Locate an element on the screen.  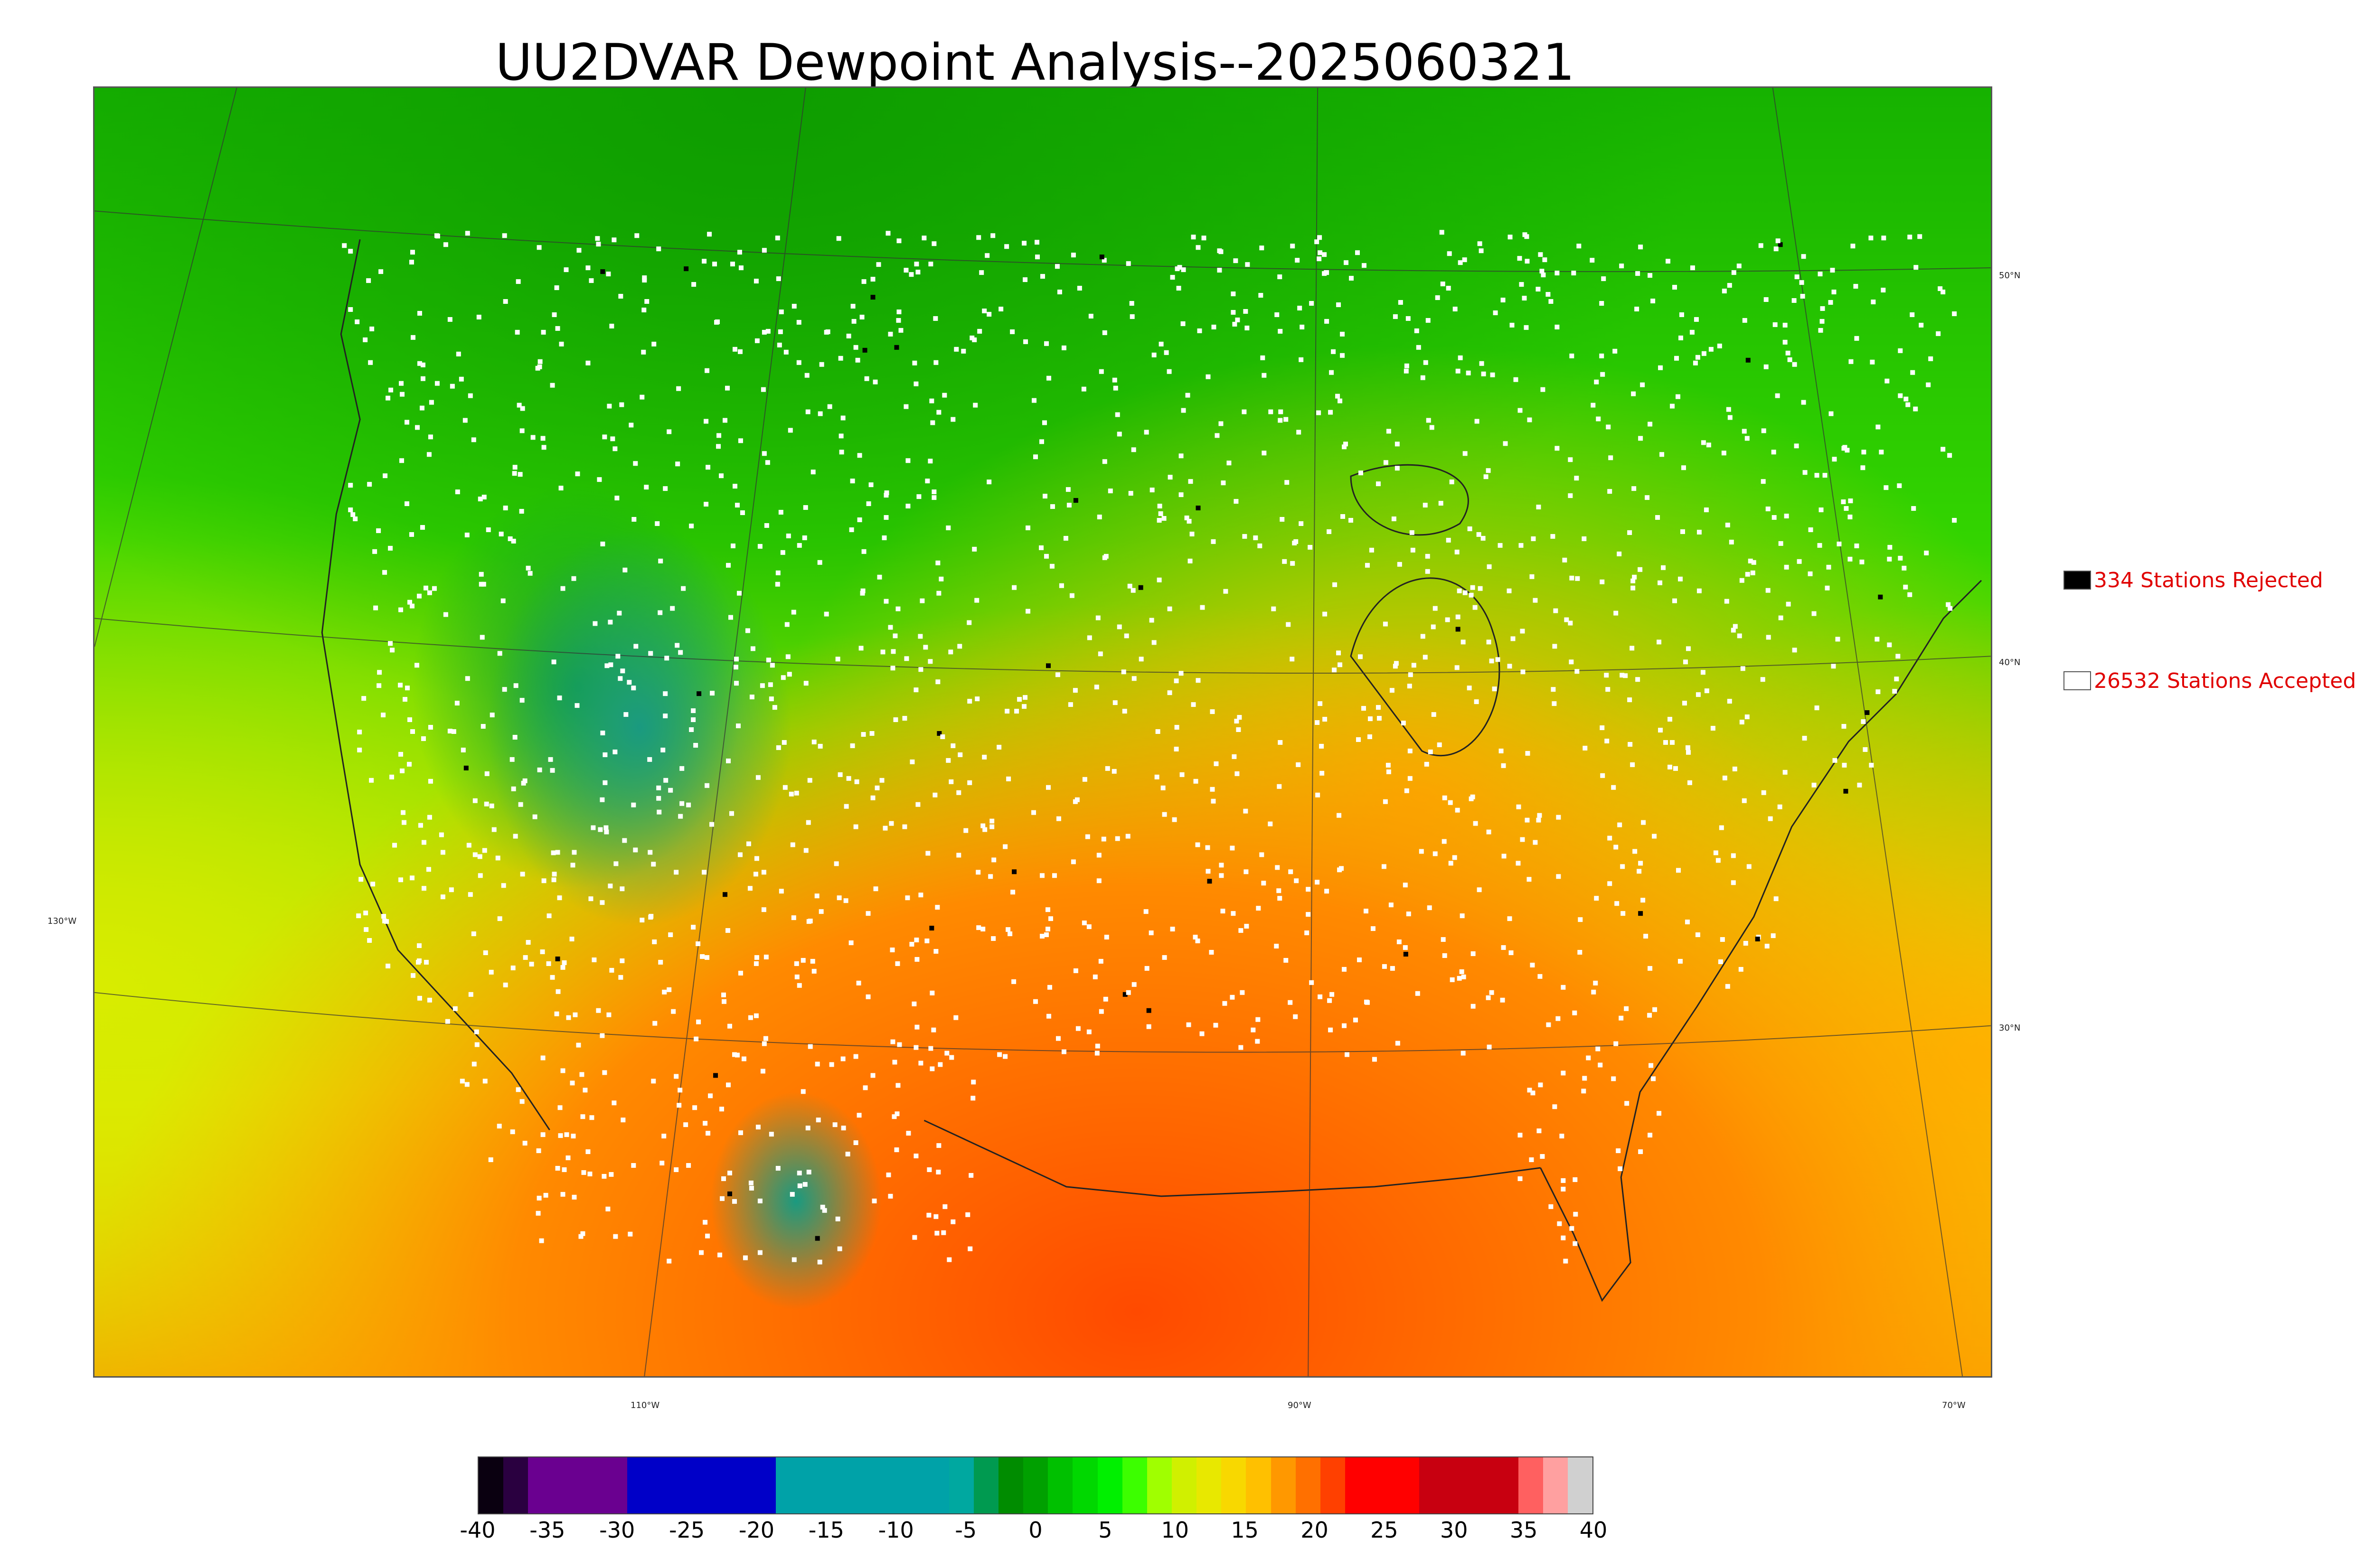
colorbar-tick-label: -35 is located at coordinates (547, 1530).